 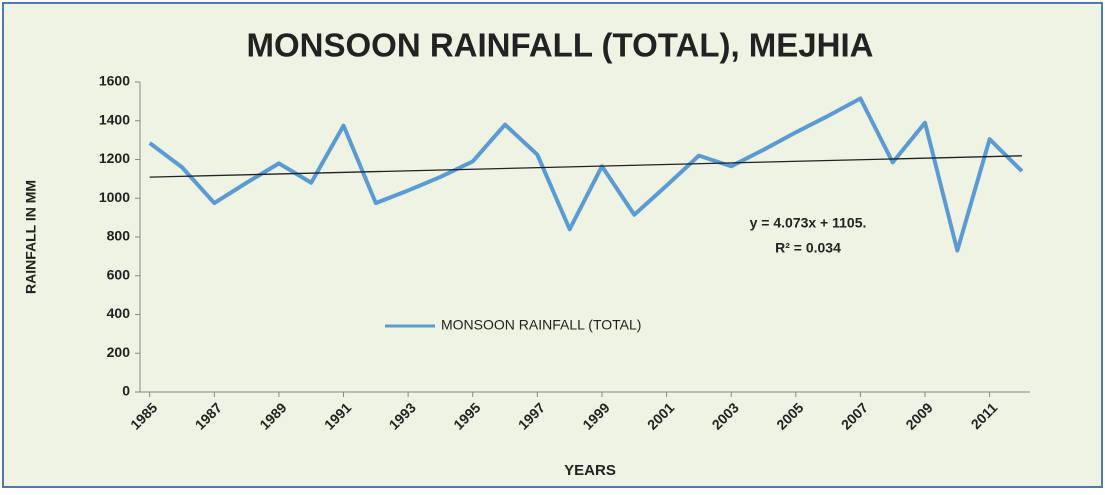 I want to click on y-tick-label: 1000, so click(x=114, y=197).